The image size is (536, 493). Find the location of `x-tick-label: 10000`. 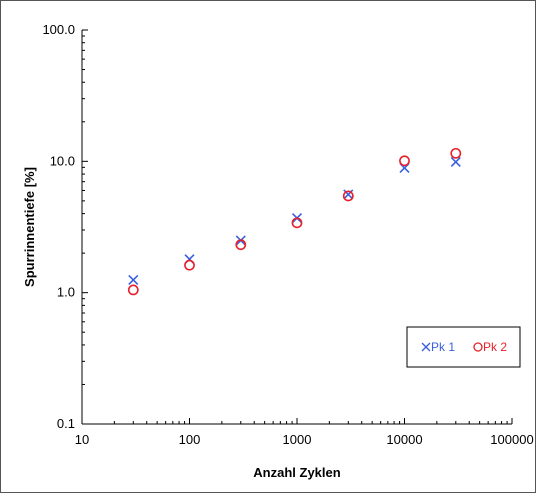

x-tick-label: 10000 is located at coordinates (404, 439).